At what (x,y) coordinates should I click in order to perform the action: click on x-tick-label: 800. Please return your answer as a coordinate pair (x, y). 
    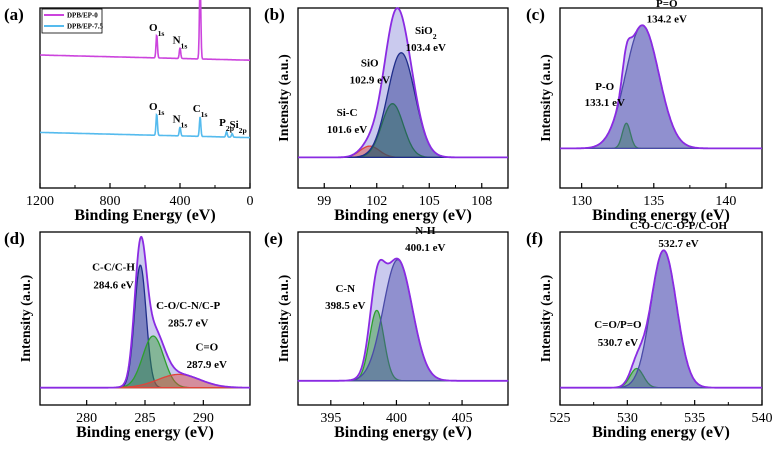
    Looking at the image, I should click on (110, 201).